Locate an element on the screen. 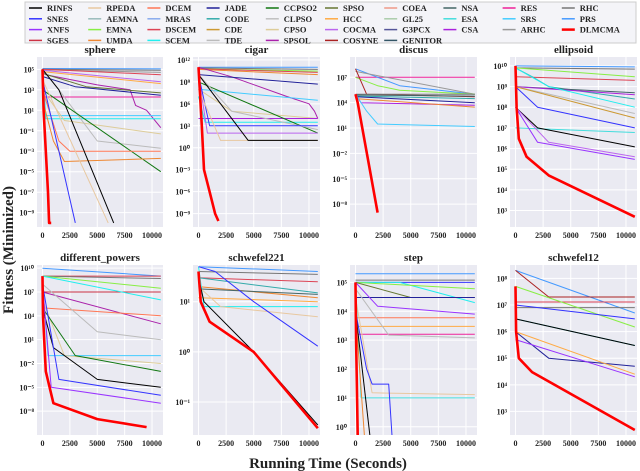 This screenshot has height=471, width=640. subplot-title: discus is located at coordinates (413, 50).